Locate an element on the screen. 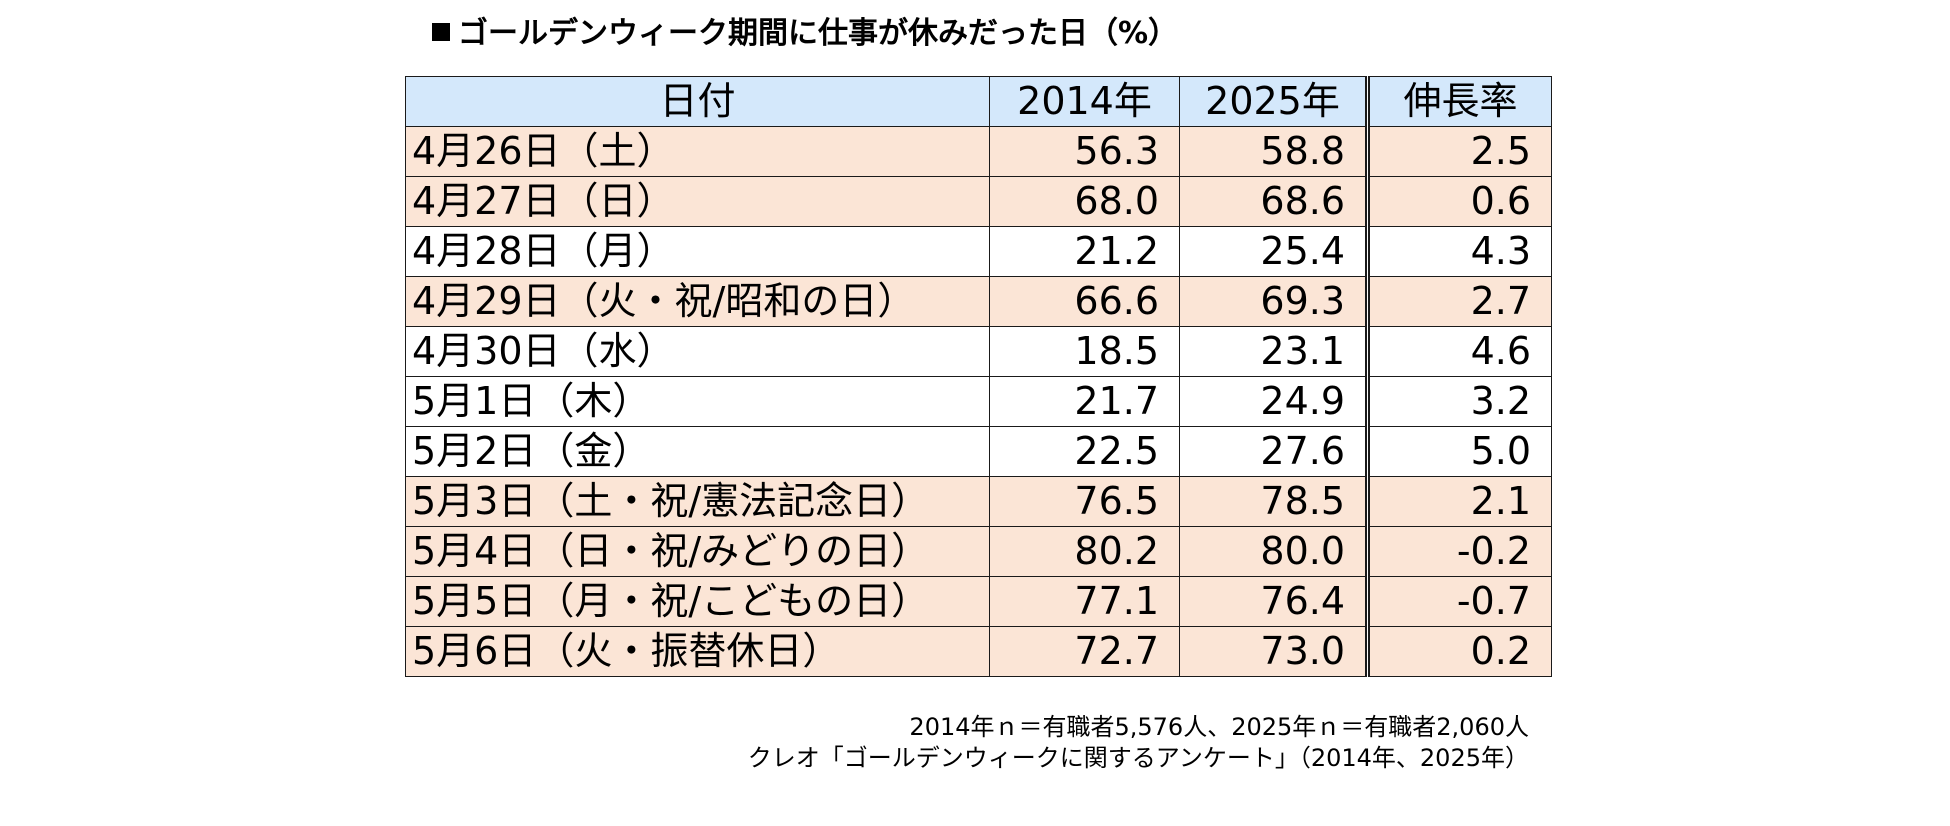 Image resolution: width=1950 pixels, height=826 pixels. table-row: 4月28日（月） 21.2 25.4 4.3 is located at coordinates (978, 251).